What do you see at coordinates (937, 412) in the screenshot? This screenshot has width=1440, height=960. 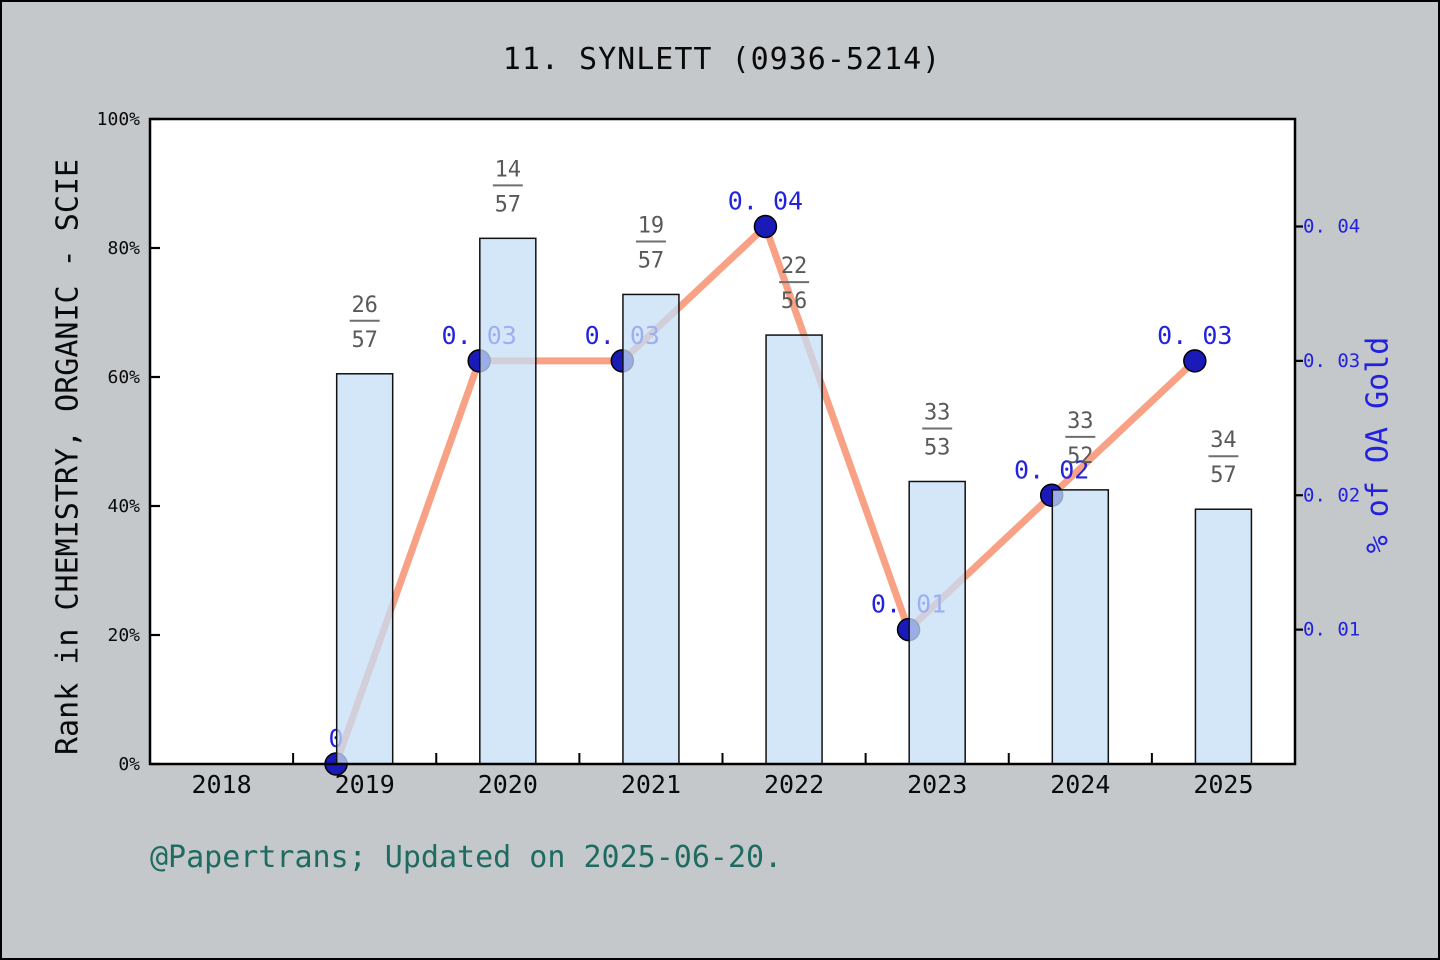 I see `rank-fraction-numerator-2023: 33` at bounding box center [937, 412].